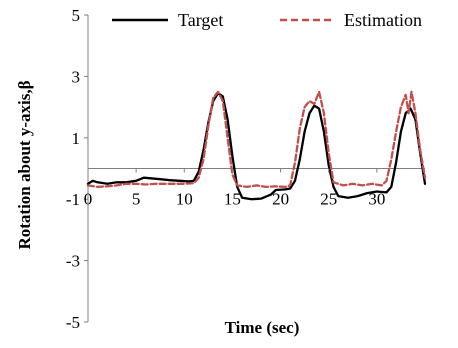 The image size is (458, 348). I want to click on y-tick-label: -5, so click(73, 322).